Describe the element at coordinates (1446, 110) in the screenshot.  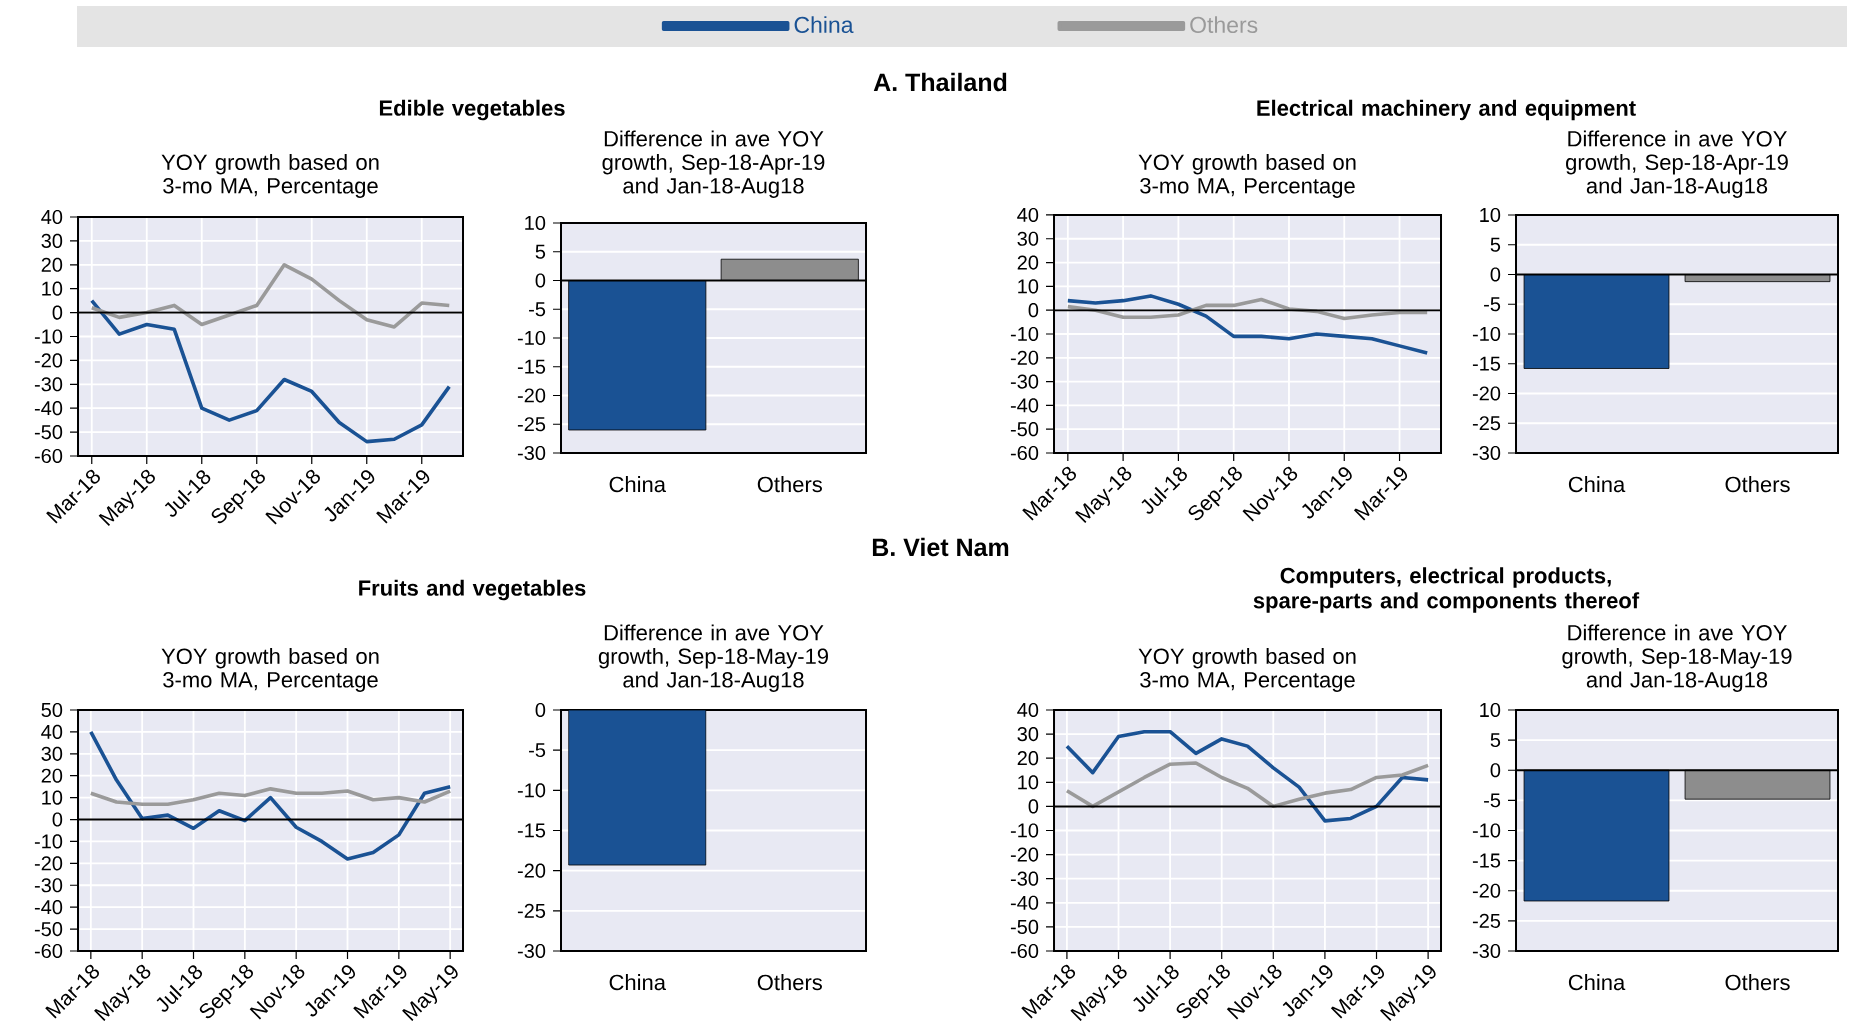
I see `chart-title: Electrical machinery and equipment` at that location.